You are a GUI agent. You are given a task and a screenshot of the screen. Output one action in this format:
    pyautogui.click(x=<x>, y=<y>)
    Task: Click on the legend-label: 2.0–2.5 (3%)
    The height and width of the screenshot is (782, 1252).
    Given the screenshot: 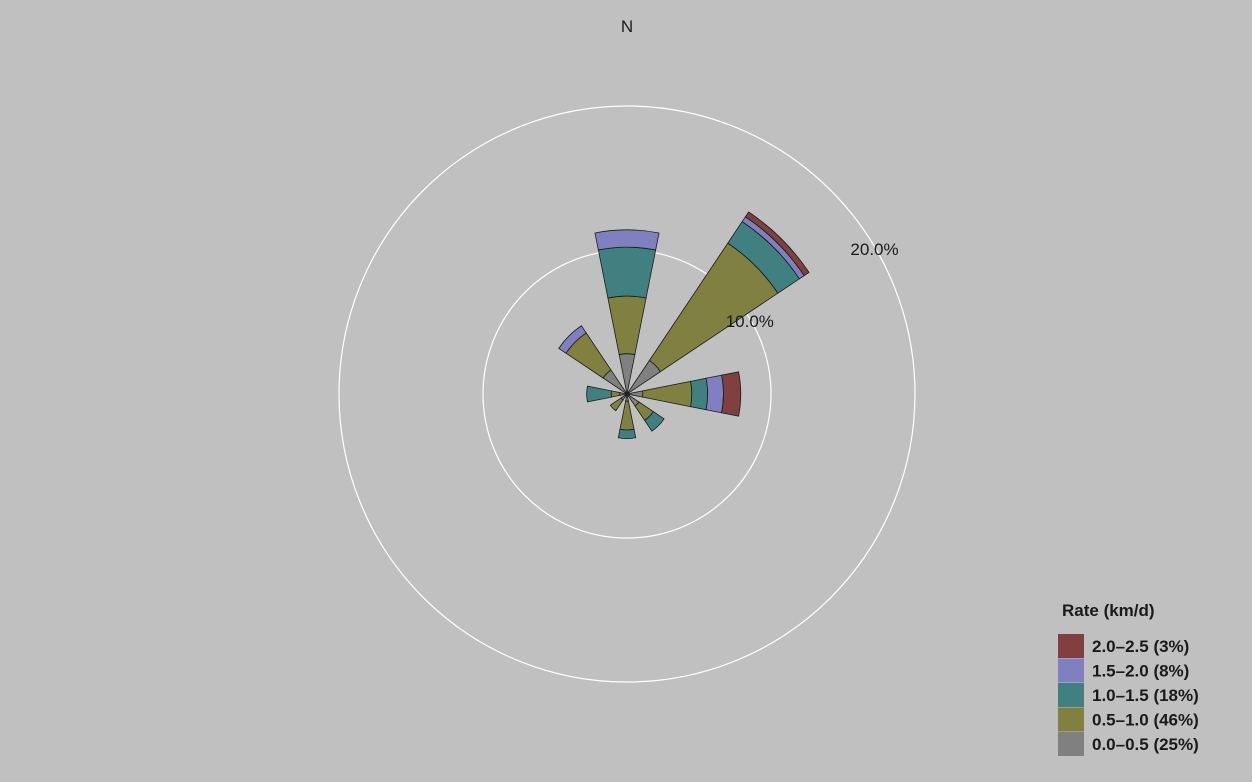 What is the action you would take?
    pyautogui.click(x=1140, y=646)
    